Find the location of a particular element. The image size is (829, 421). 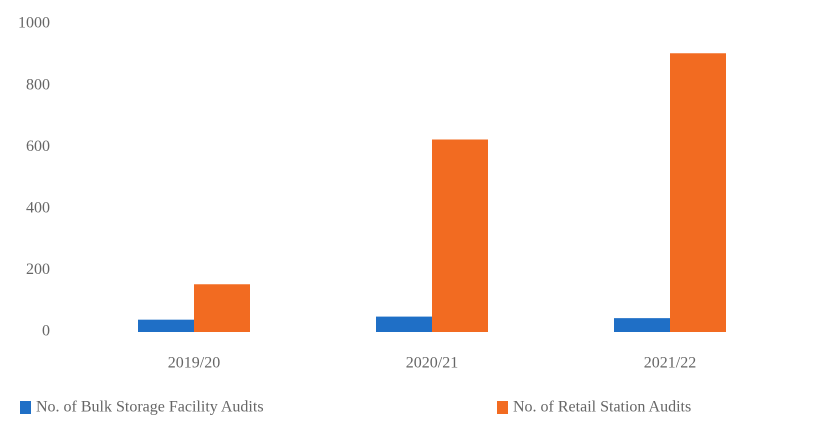

y-tick-label: 200 is located at coordinates (38, 269).